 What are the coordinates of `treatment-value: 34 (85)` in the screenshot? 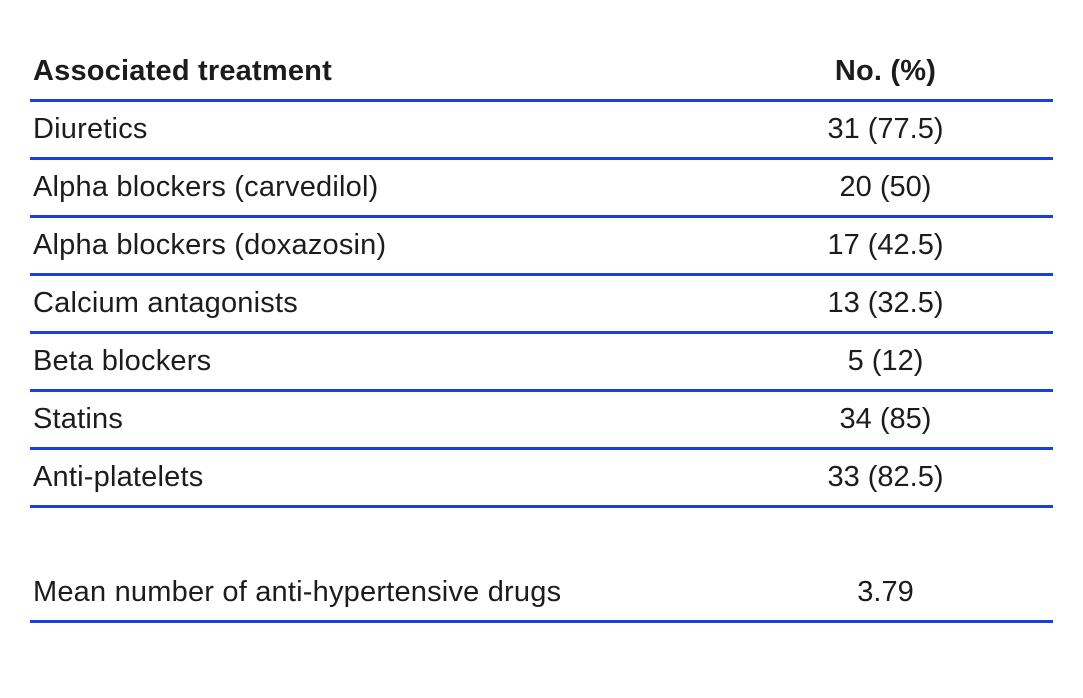 It's located at (885, 419).